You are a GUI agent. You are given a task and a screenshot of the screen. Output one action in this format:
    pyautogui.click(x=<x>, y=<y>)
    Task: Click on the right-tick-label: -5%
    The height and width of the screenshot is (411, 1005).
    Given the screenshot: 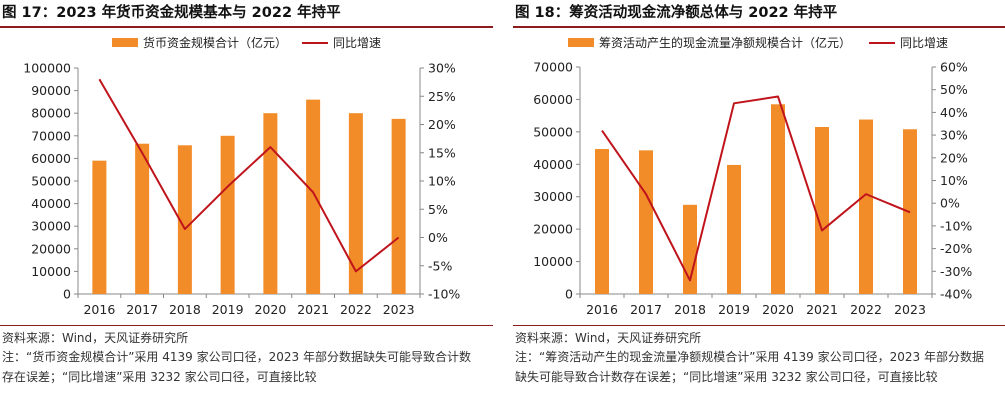 What is the action you would take?
    pyautogui.click(x=440, y=265)
    